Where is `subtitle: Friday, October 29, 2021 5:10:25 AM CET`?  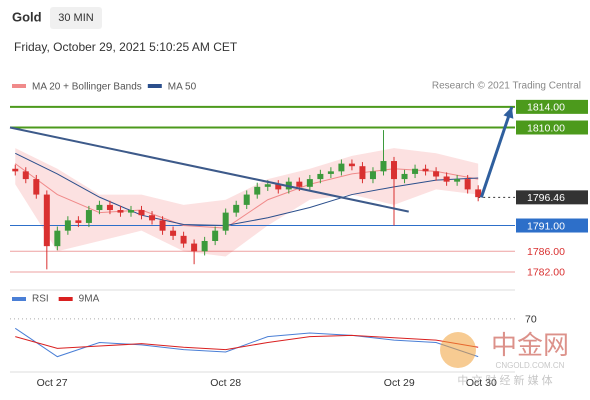
subtitle: Friday, October 29, 2021 5:10:25 AM CET is located at coordinates (126, 47).